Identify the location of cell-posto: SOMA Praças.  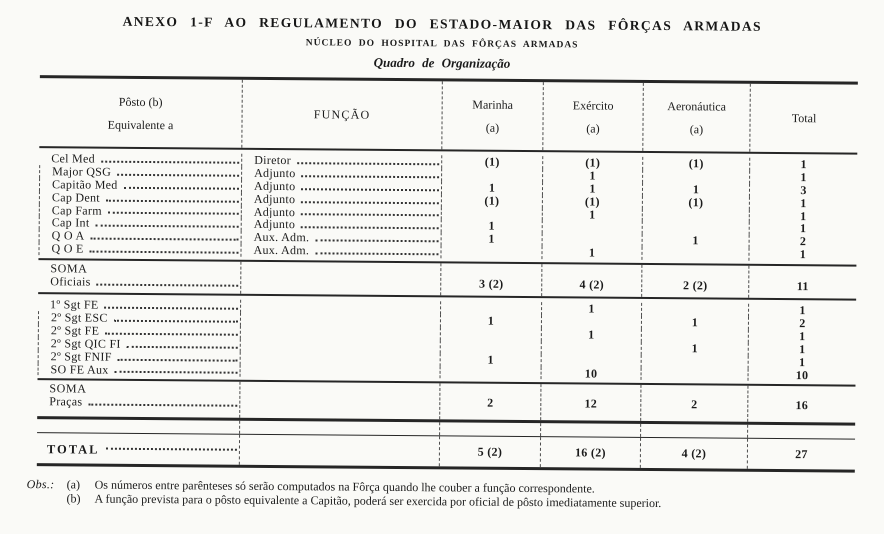
(138, 400).